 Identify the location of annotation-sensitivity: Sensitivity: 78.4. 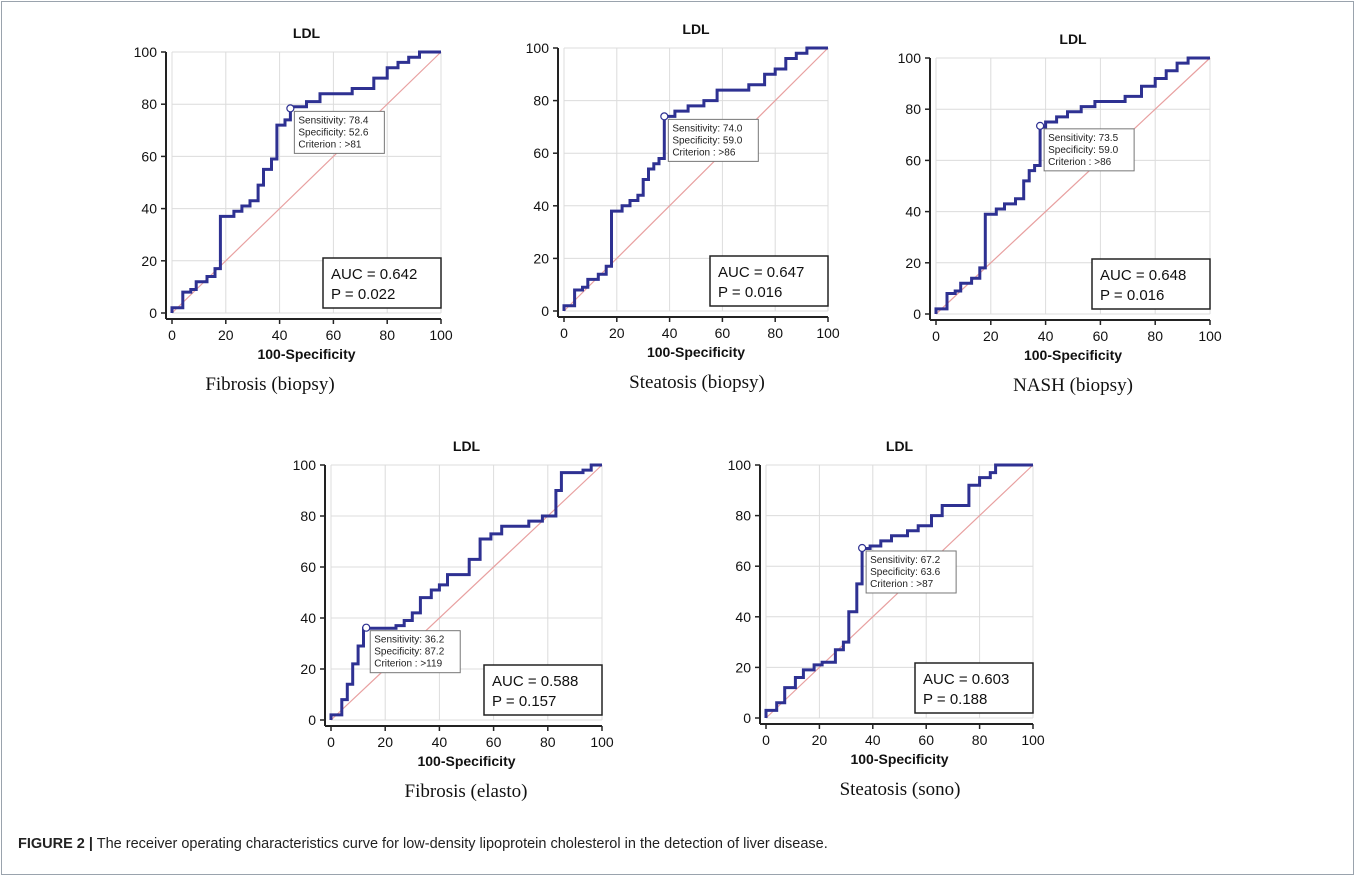
(333, 120).